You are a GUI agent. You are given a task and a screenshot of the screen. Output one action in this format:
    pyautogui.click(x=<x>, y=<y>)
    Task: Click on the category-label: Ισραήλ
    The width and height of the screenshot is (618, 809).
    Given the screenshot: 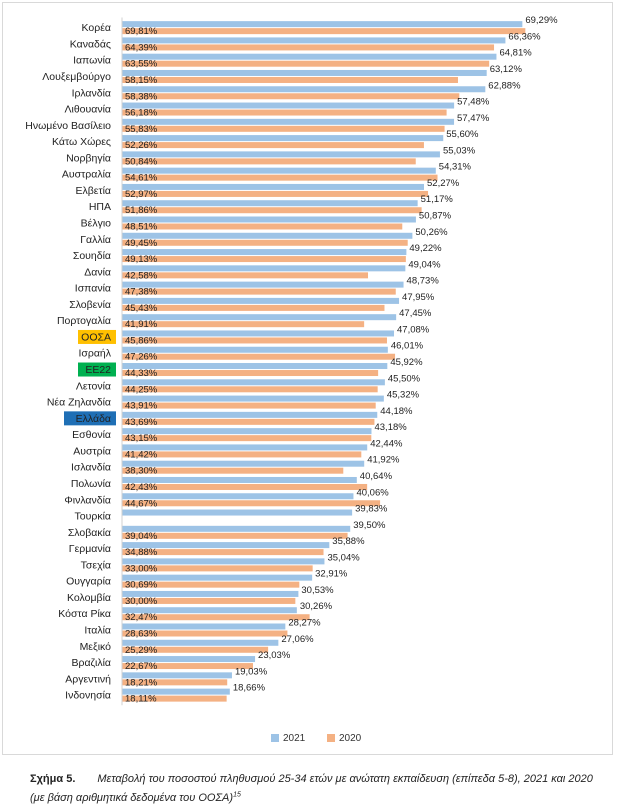 What is the action you would take?
    pyautogui.click(x=94, y=354)
    